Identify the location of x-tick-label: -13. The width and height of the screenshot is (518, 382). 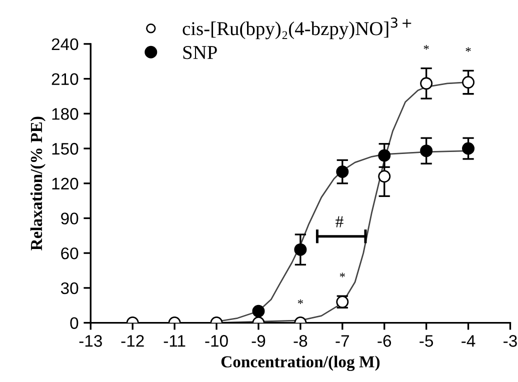
(90, 341).